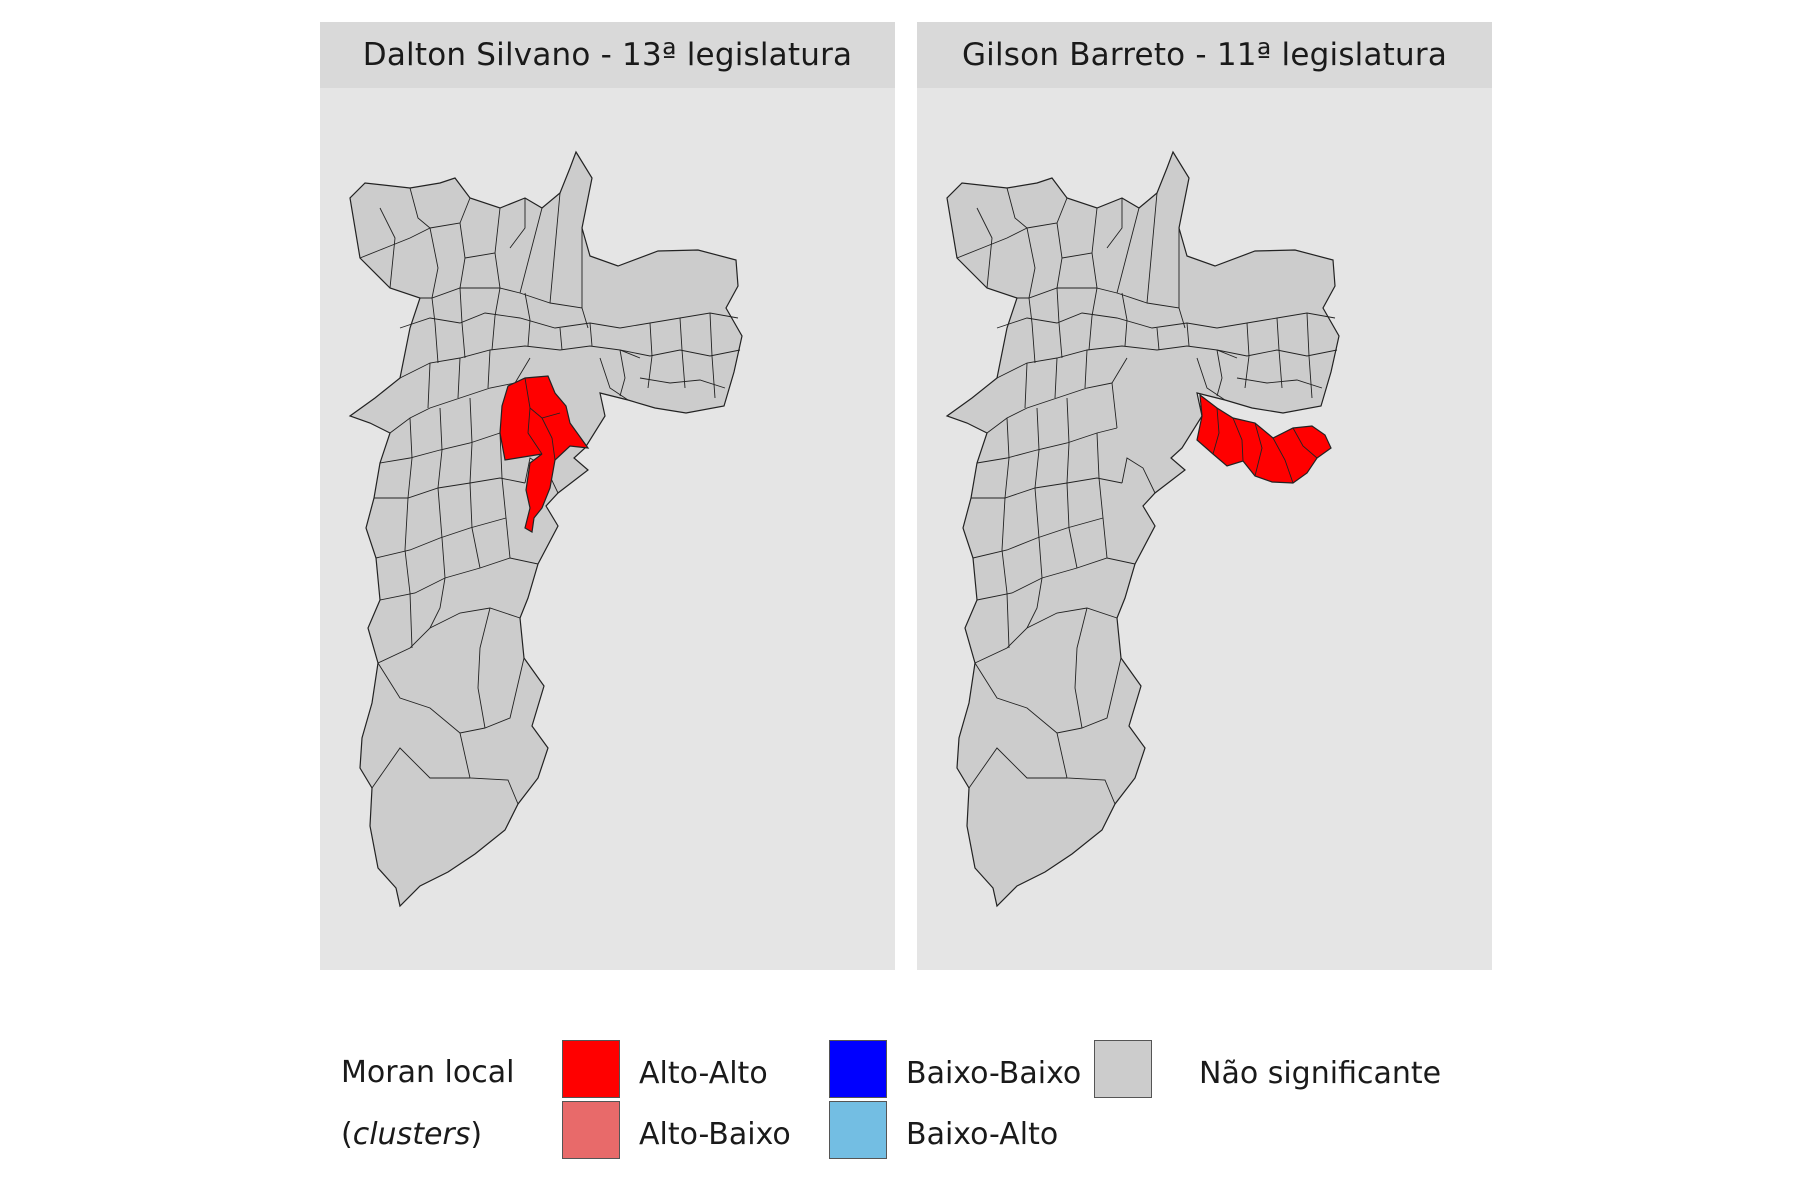  Describe the element at coordinates (703, 1073) in the screenshot. I see `legend-label-alto-alto: Alto-Alto` at that location.